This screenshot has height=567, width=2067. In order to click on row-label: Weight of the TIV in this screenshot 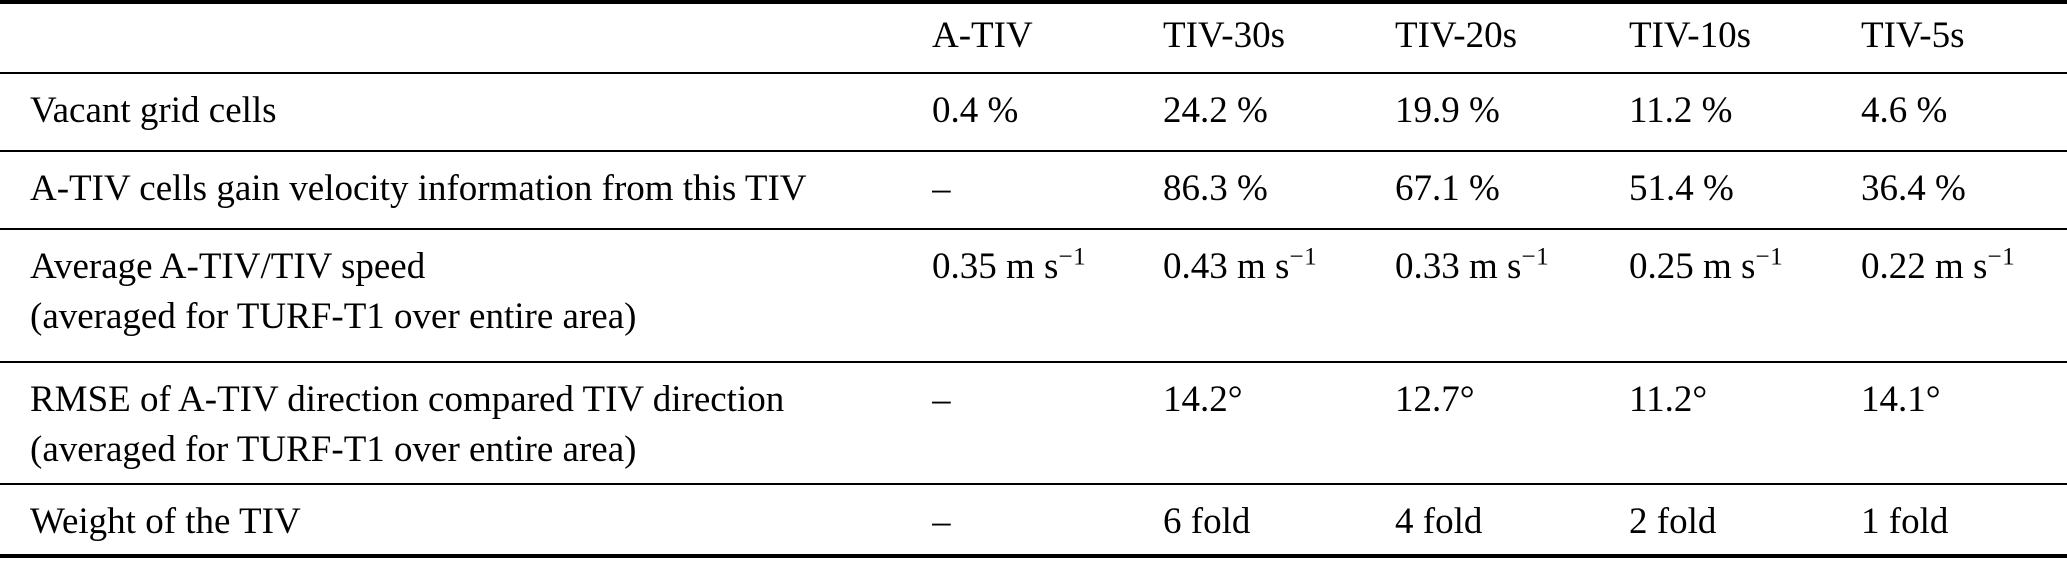, I will do `click(165, 521)`.